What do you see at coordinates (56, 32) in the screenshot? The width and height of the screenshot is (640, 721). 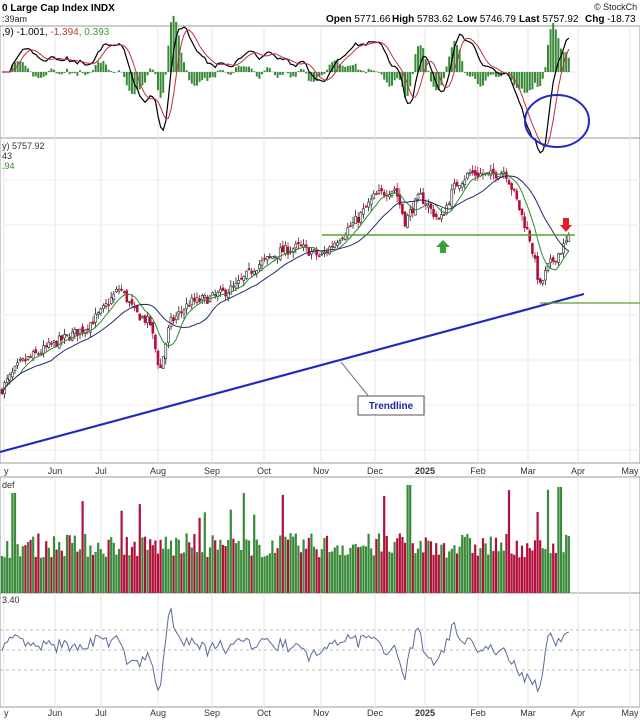 I see `macd-legend: ,9) -1.001, -1.394, 0.393` at bounding box center [56, 32].